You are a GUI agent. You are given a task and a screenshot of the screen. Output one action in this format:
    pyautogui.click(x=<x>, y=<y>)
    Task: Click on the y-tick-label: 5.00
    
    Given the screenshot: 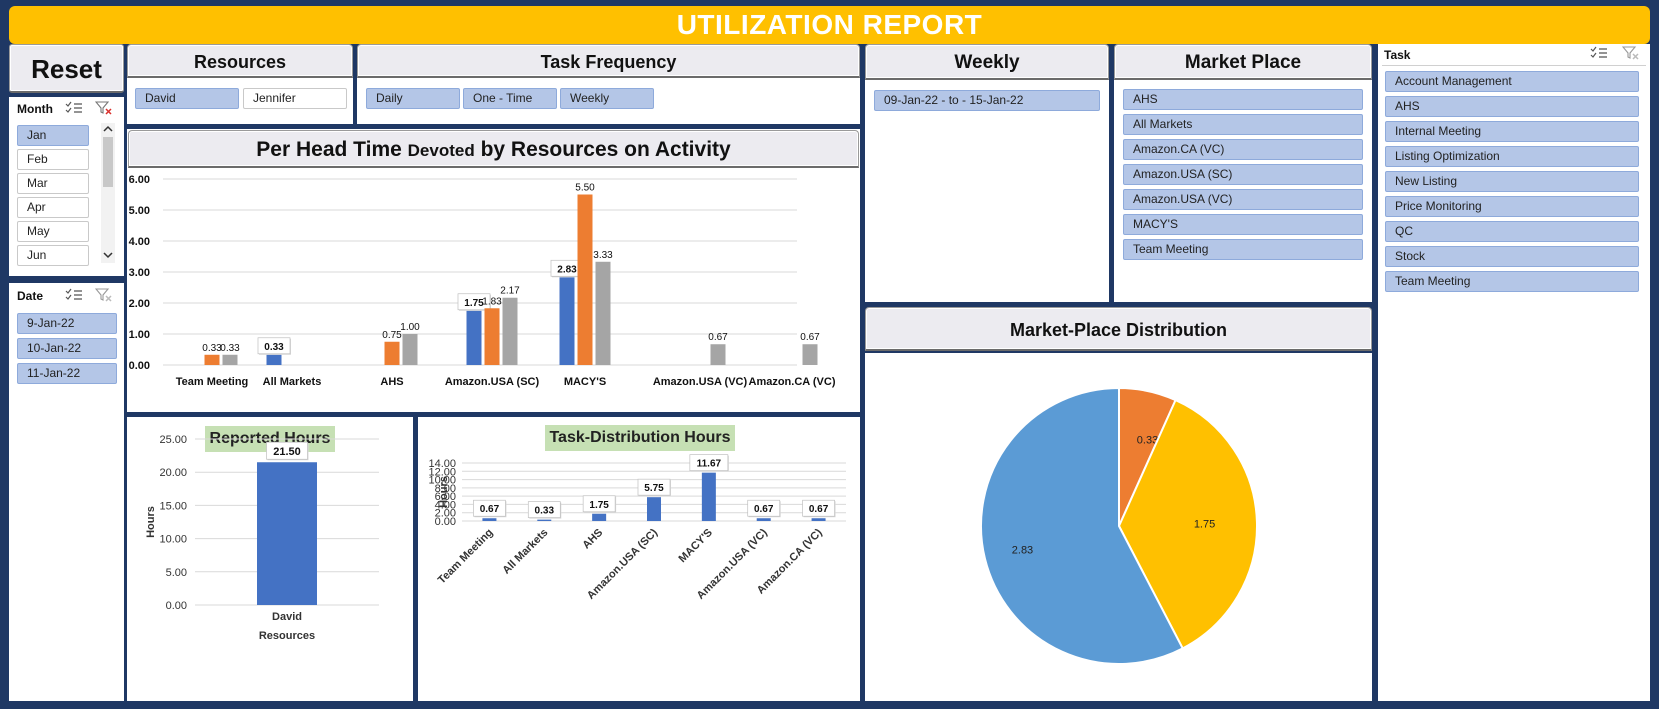 What is the action you would take?
    pyautogui.click(x=176, y=573)
    